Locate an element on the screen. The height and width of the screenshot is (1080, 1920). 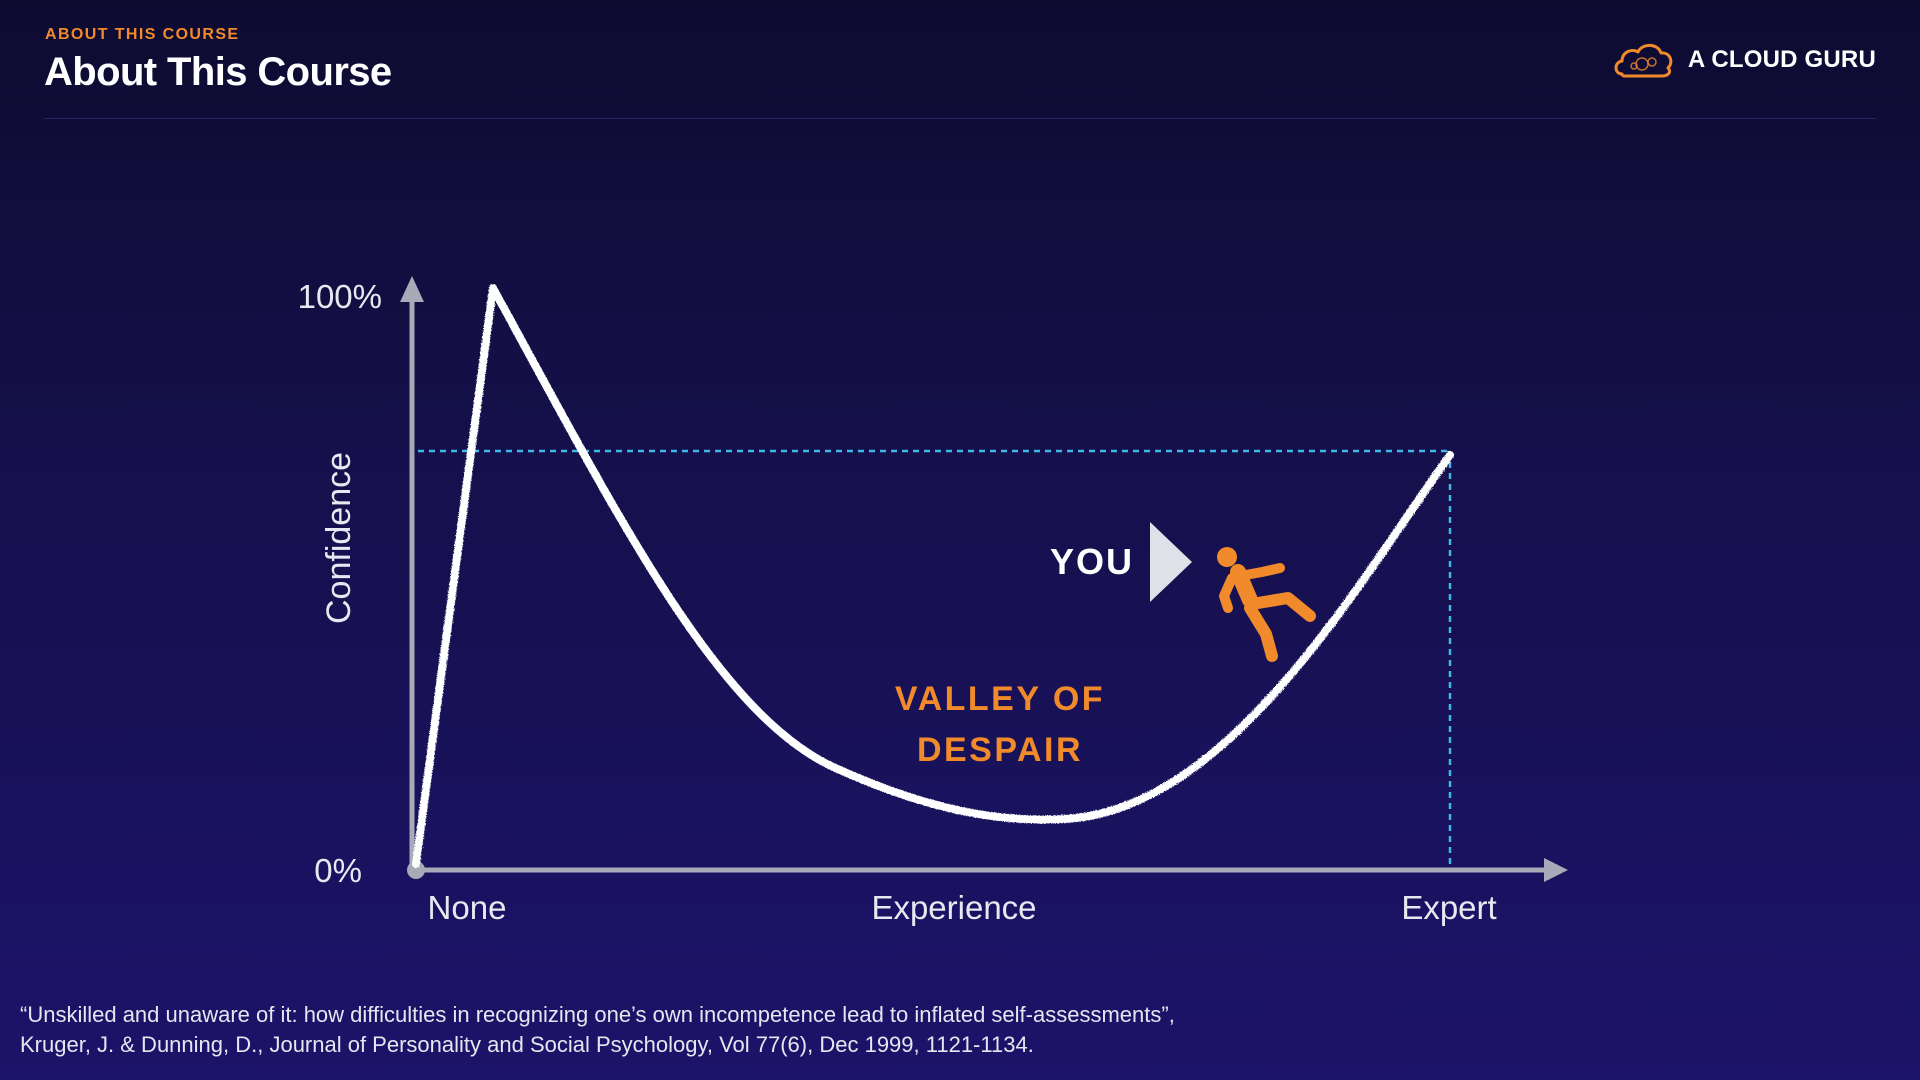
x-axis-arrow is located at coordinates (1556, 870).